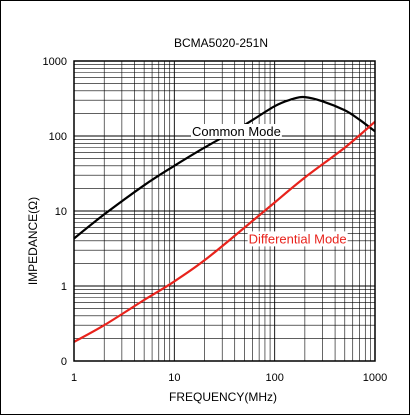 This screenshot has width=411, height=416. Describe the element at coordinates (64, 362) in the screenshot. I see `y-tick-label: 0` at that location.